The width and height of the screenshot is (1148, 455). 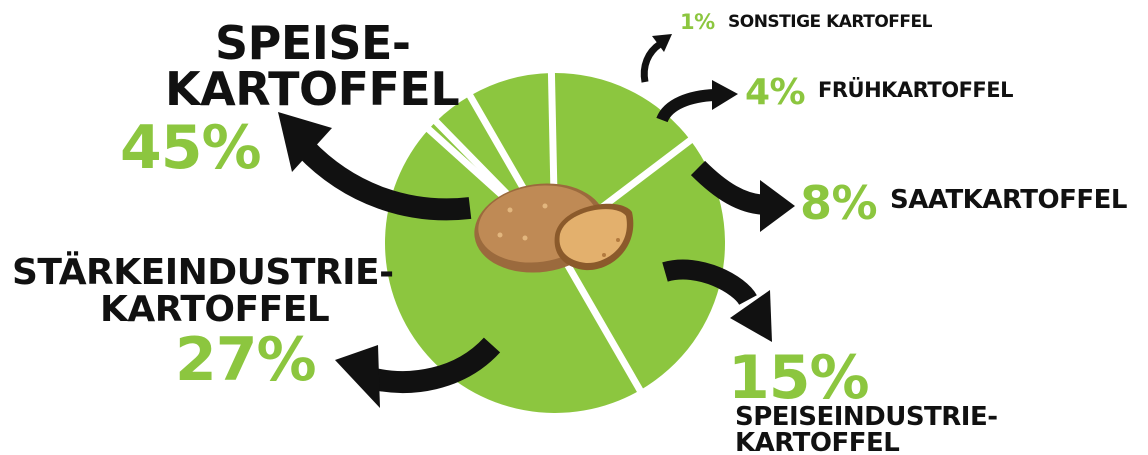 What do you see at coordinates (830, 22) in the screenshot?
I see `label-sonstige: SONSTIGE KARTOFFEL` at bounding box center [830, 22].